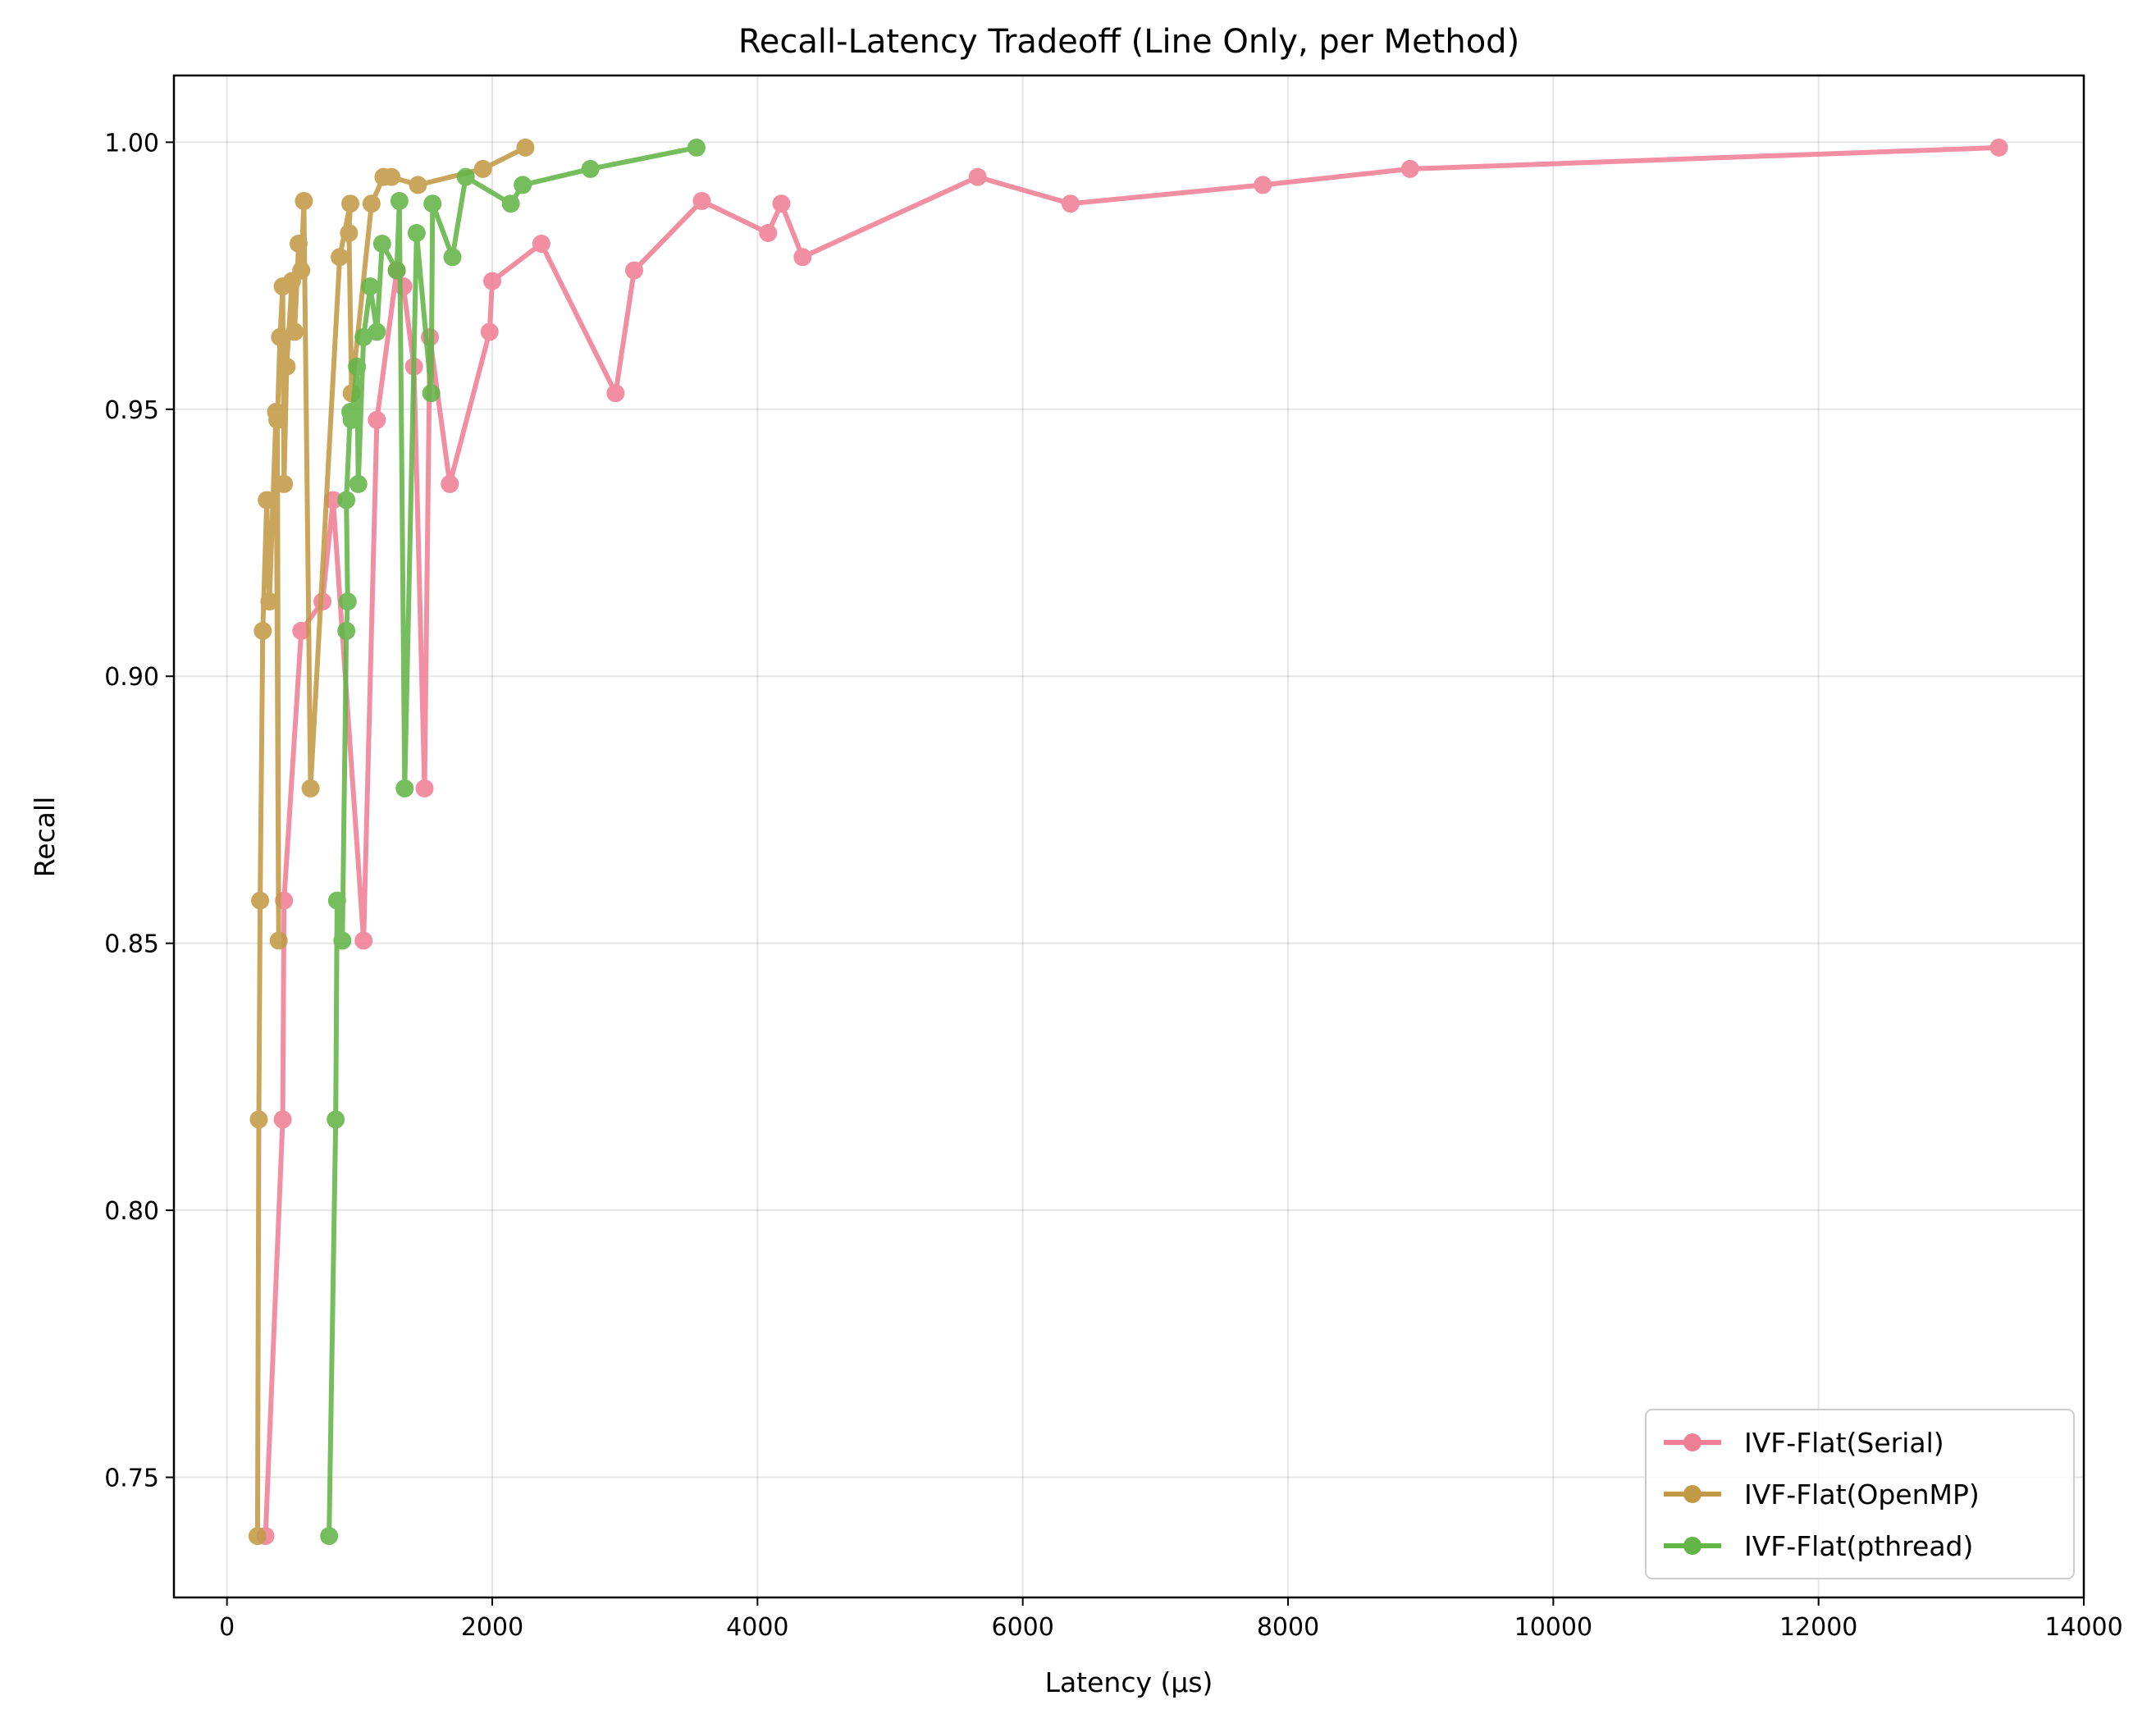  Describe the element at coordinates (757, 1627) in the screenshot. I see `x-tick-label: 4000` at that location.